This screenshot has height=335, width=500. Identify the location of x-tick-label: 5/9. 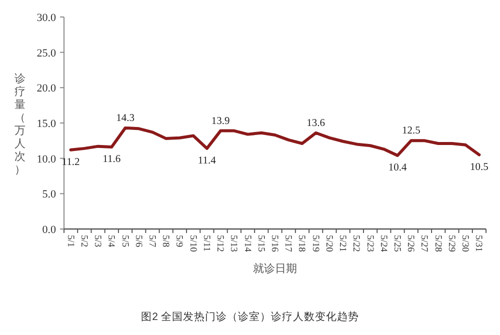
(179, 241).